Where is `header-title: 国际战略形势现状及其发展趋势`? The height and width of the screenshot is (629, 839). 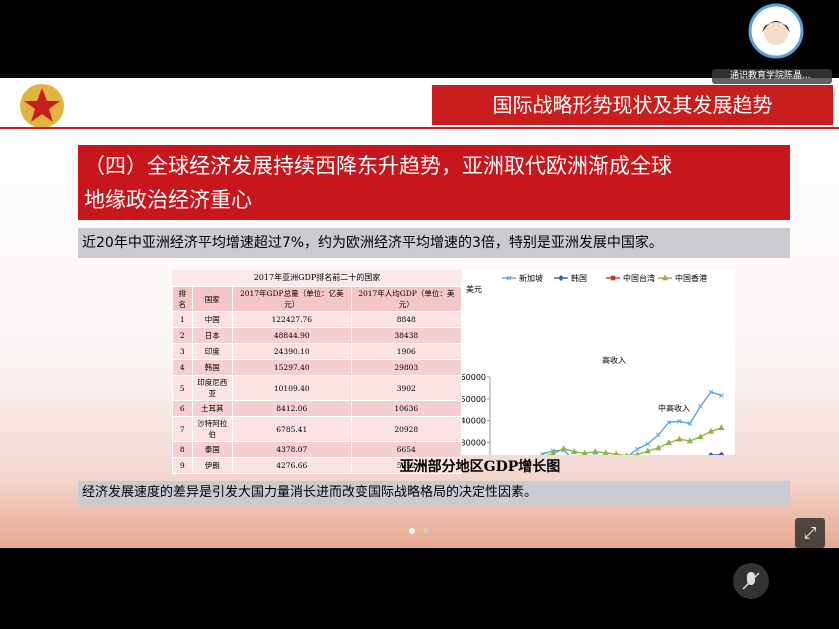 header-title: 国际战略形势现状及其发展趋势 is located at coordinates (632, 105).